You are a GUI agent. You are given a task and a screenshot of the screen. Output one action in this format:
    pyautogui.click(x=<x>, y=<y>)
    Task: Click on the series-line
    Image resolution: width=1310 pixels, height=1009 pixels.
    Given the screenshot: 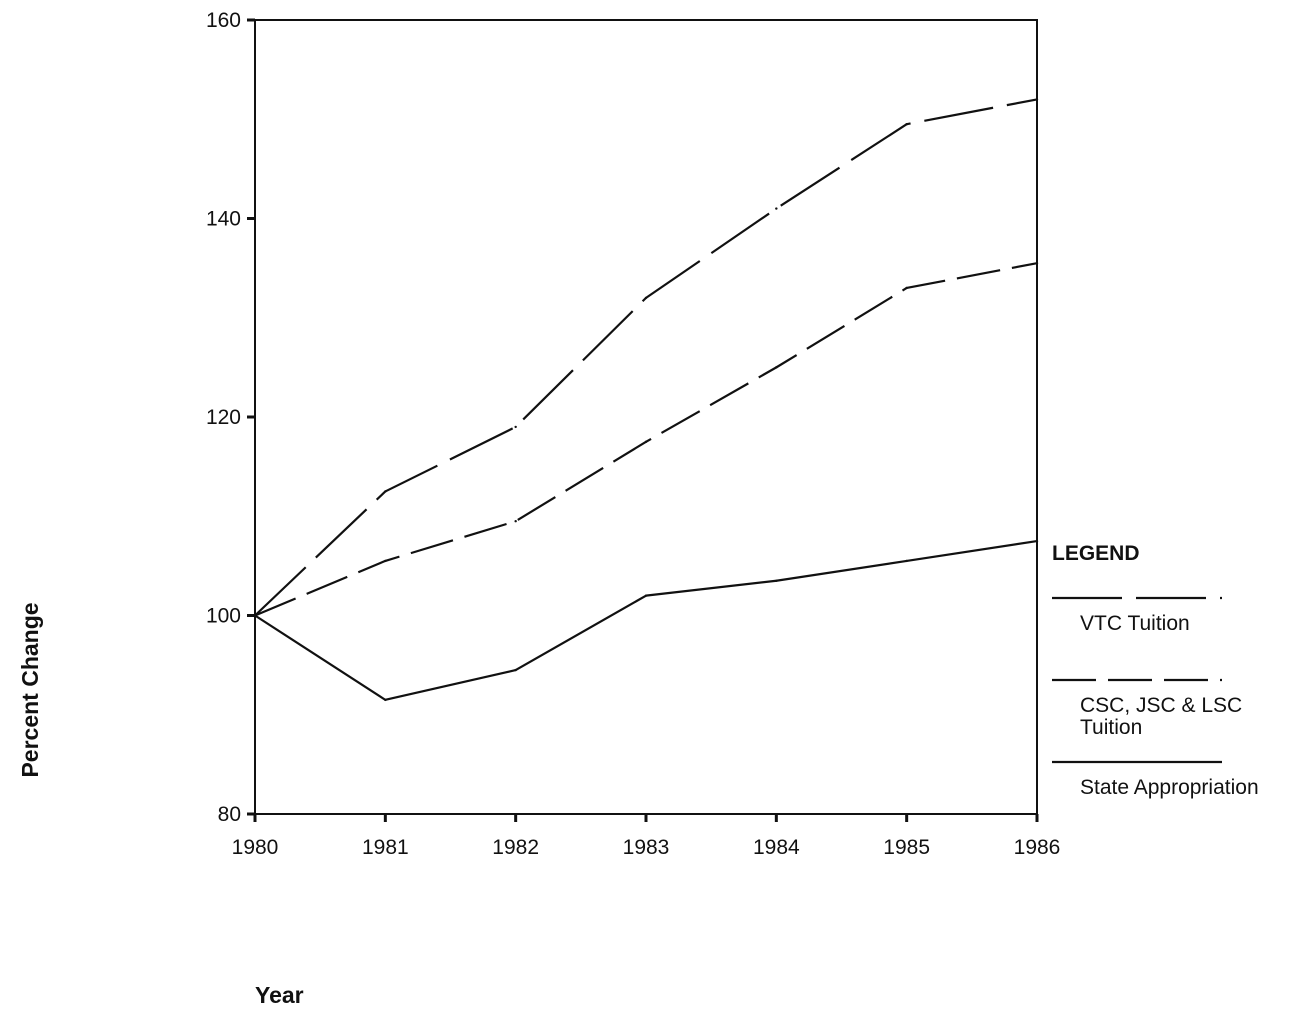 What is the action you would take?
    pyautogui.click(x=646, y=620)
    